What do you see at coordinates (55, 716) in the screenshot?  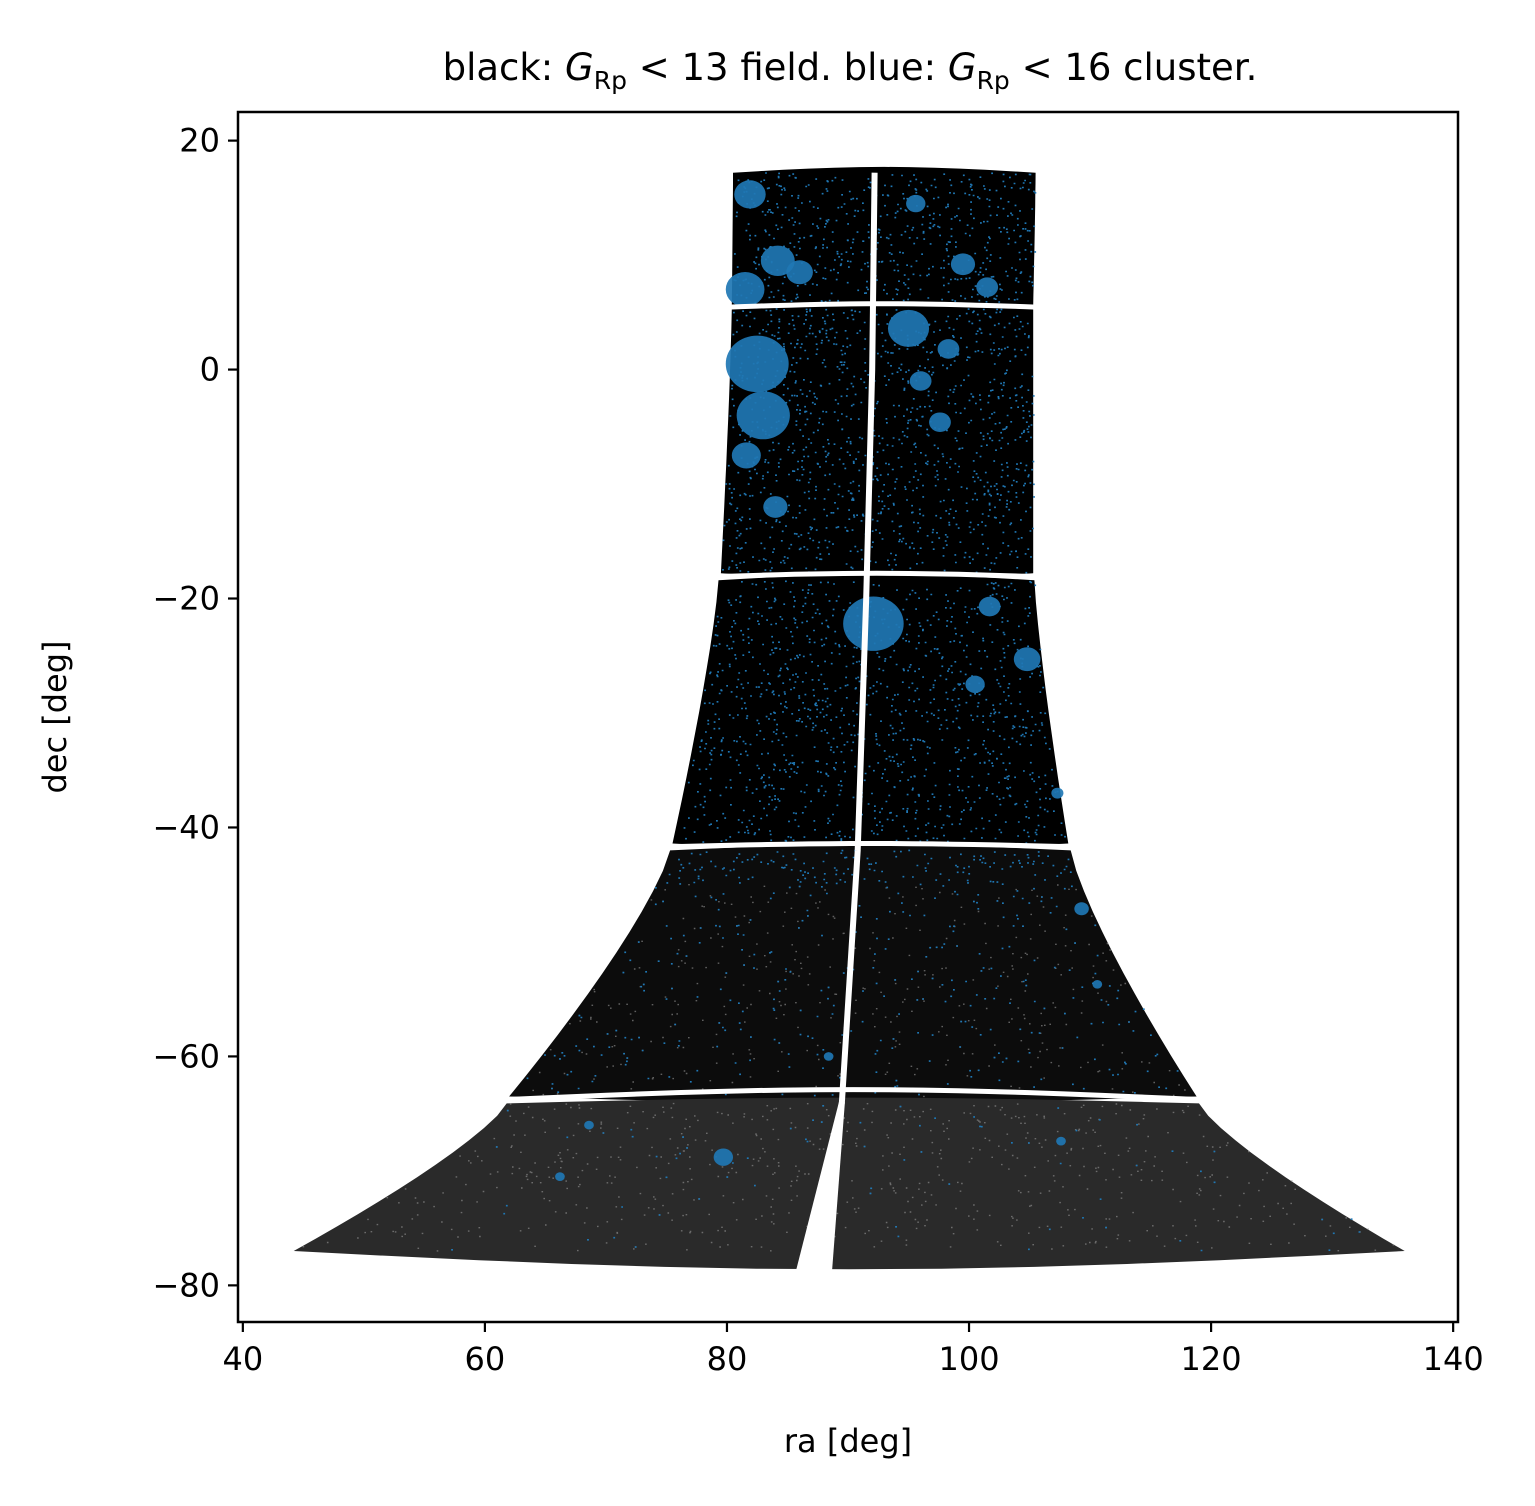 I see `y-axis-label: dec [deg]` at bounding box center [55, 716].